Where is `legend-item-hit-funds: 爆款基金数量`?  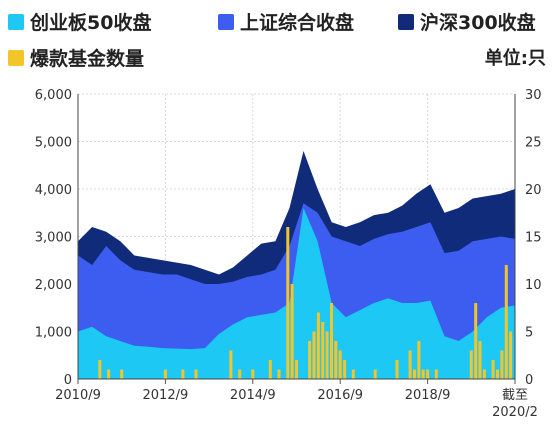
legend-item-hit-funds: 爆款基金数量 is located at coordinates (76, 57).